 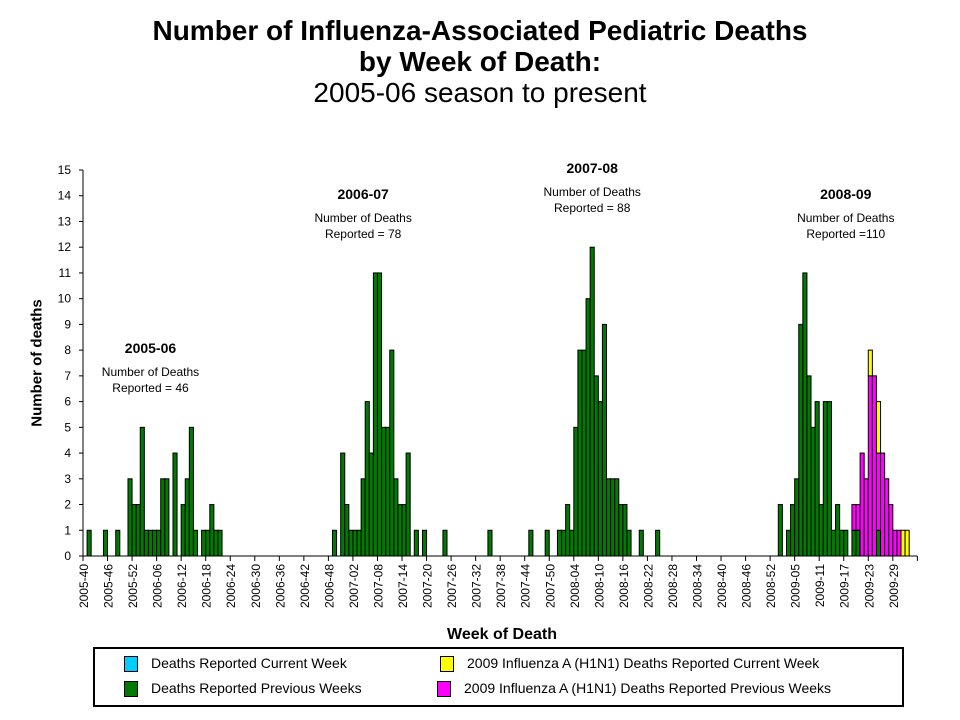 I want to click on chart-title-line-2: by Week of Death:, so click(x=480, y=61).